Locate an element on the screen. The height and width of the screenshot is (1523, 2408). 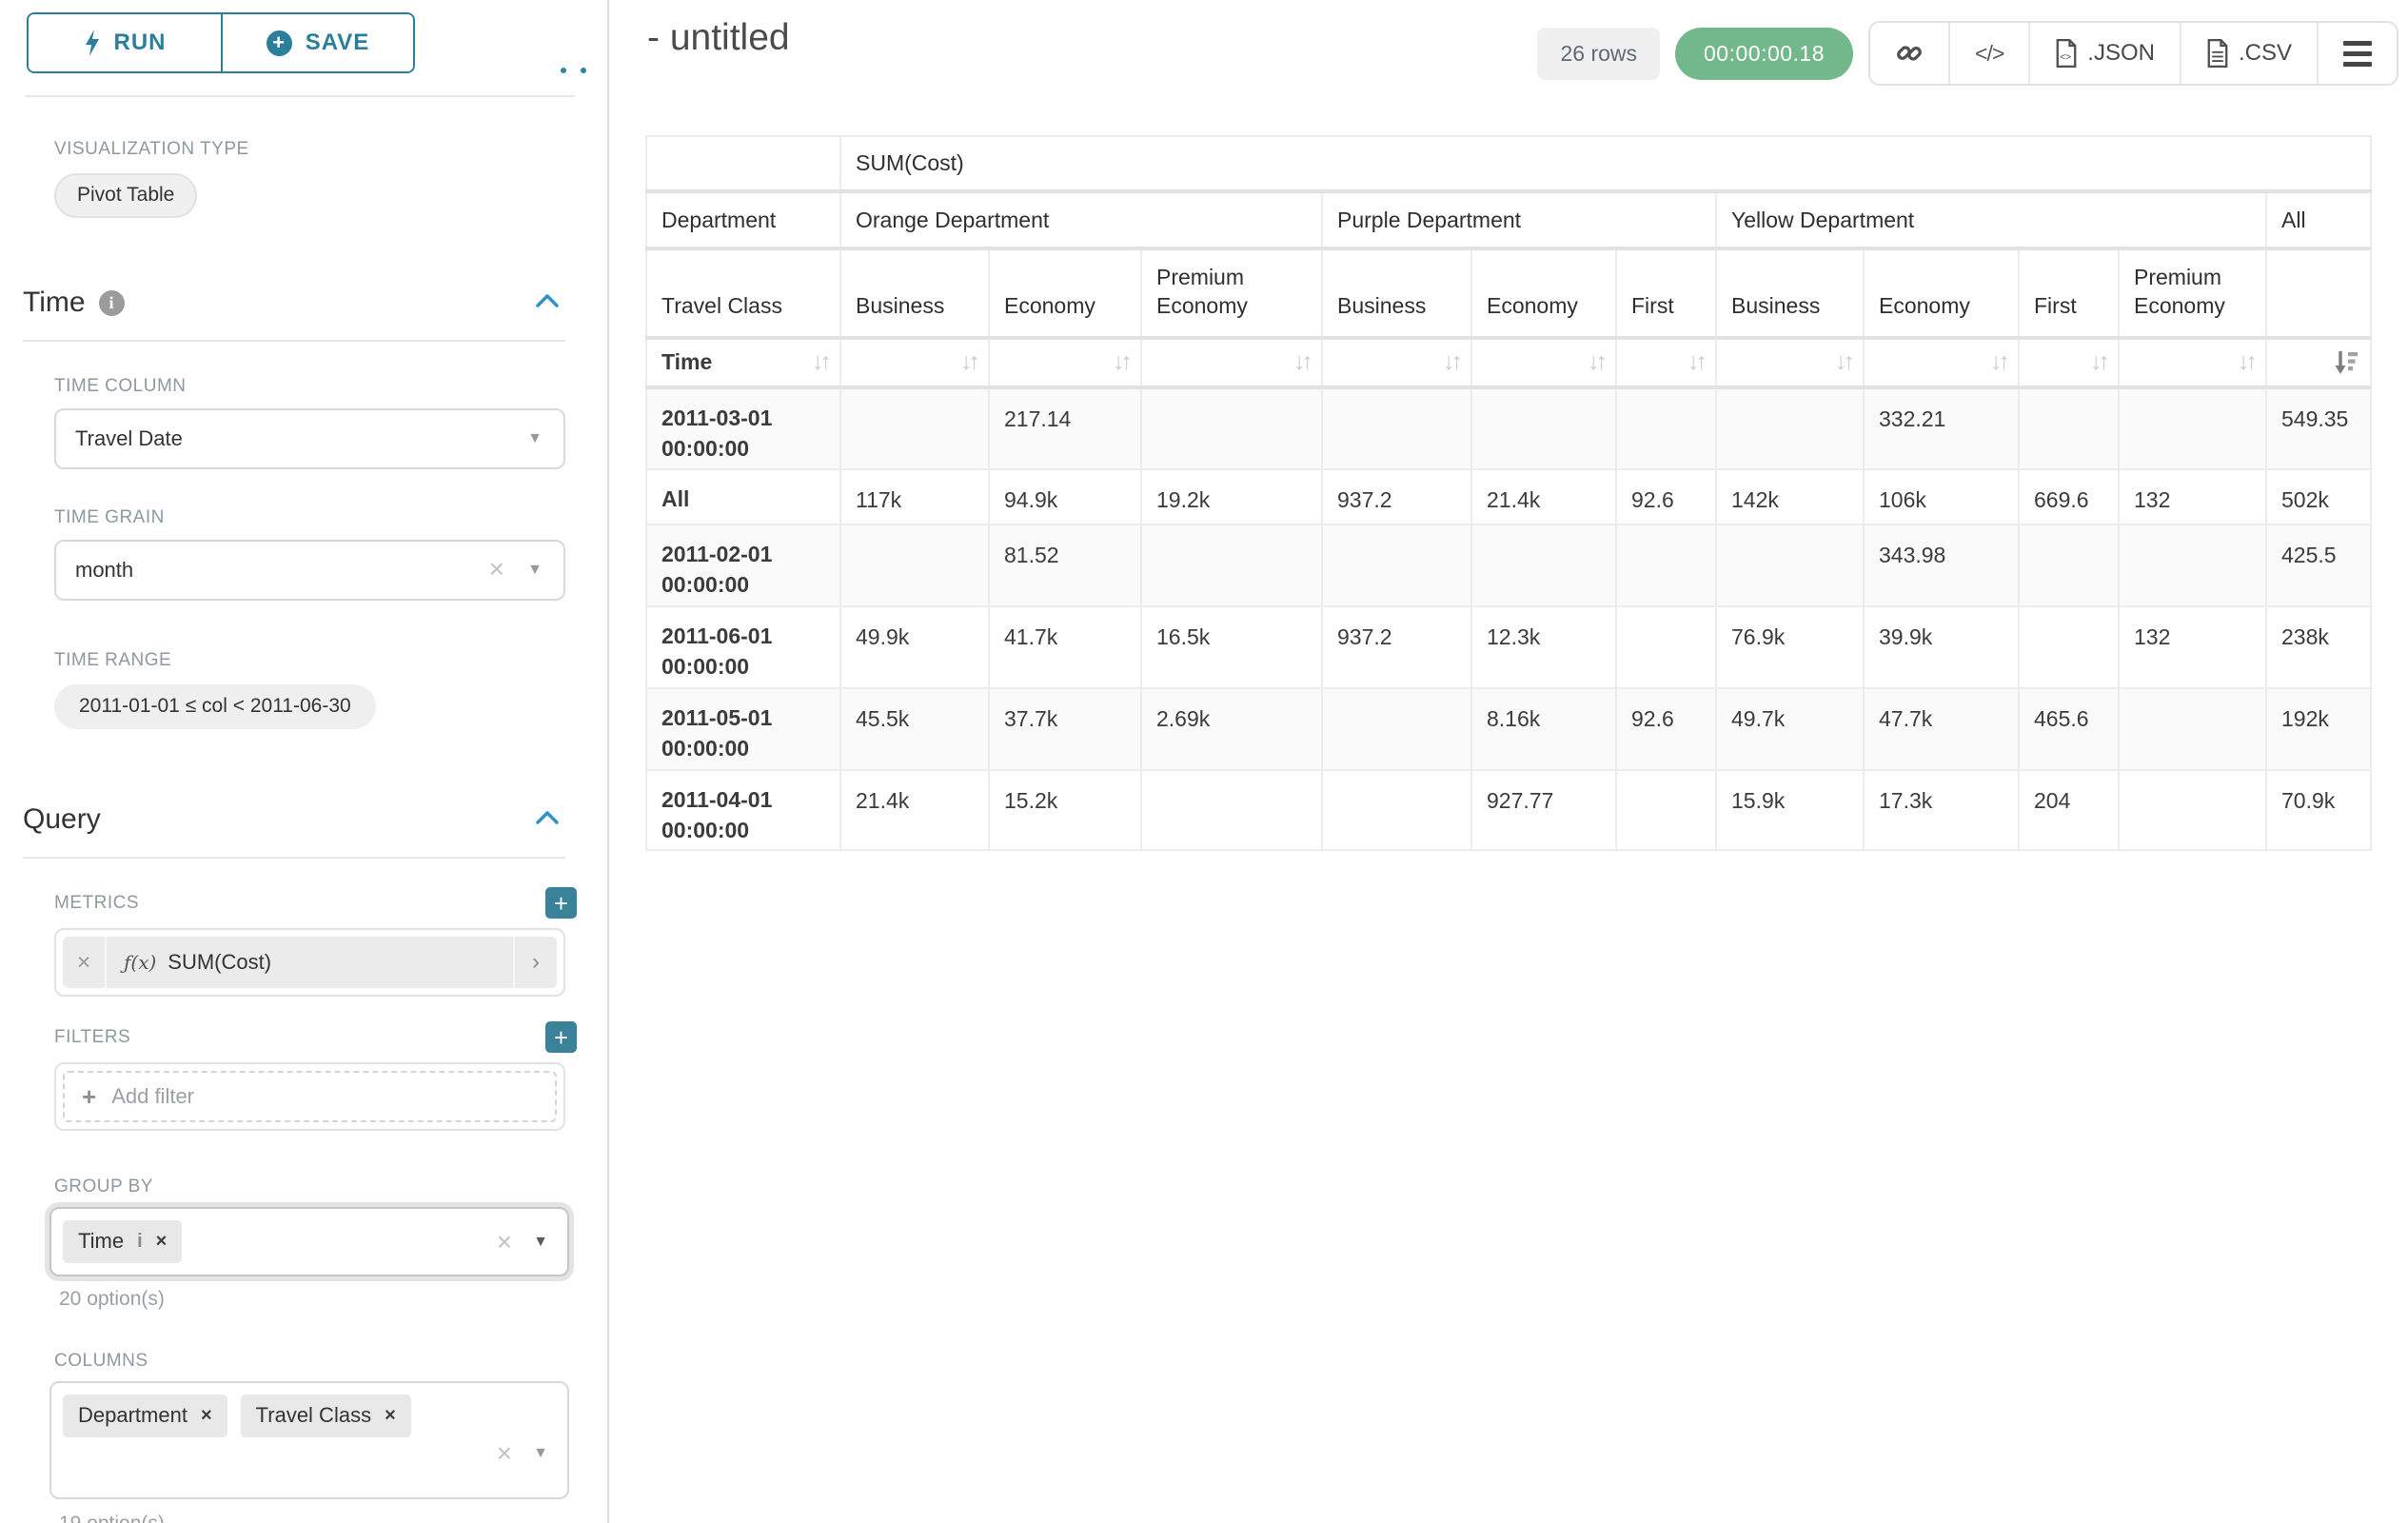
more-options-button is located at coordinates (2357, 54).